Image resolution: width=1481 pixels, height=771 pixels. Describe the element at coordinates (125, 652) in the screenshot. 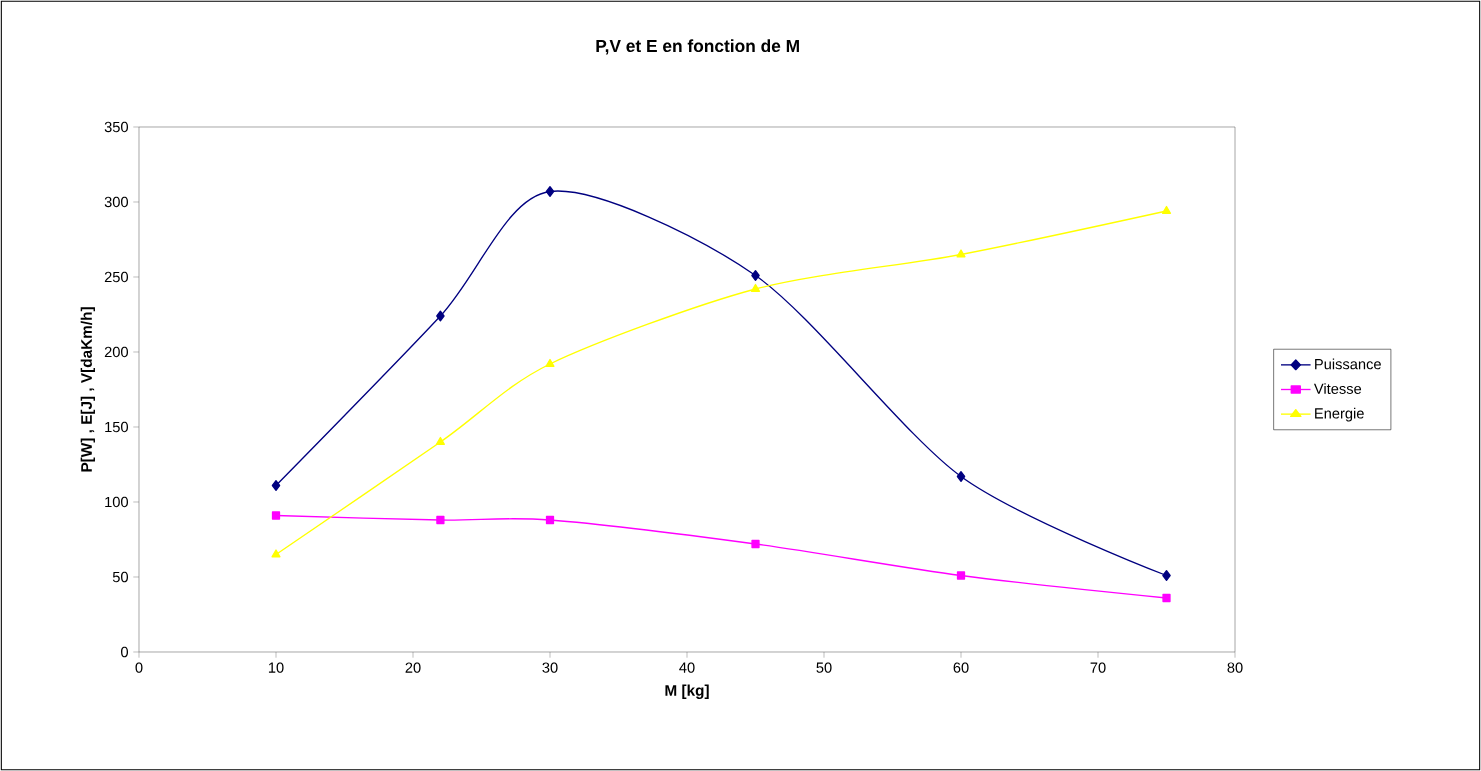

I see `y-tick-label: 0` at that location.